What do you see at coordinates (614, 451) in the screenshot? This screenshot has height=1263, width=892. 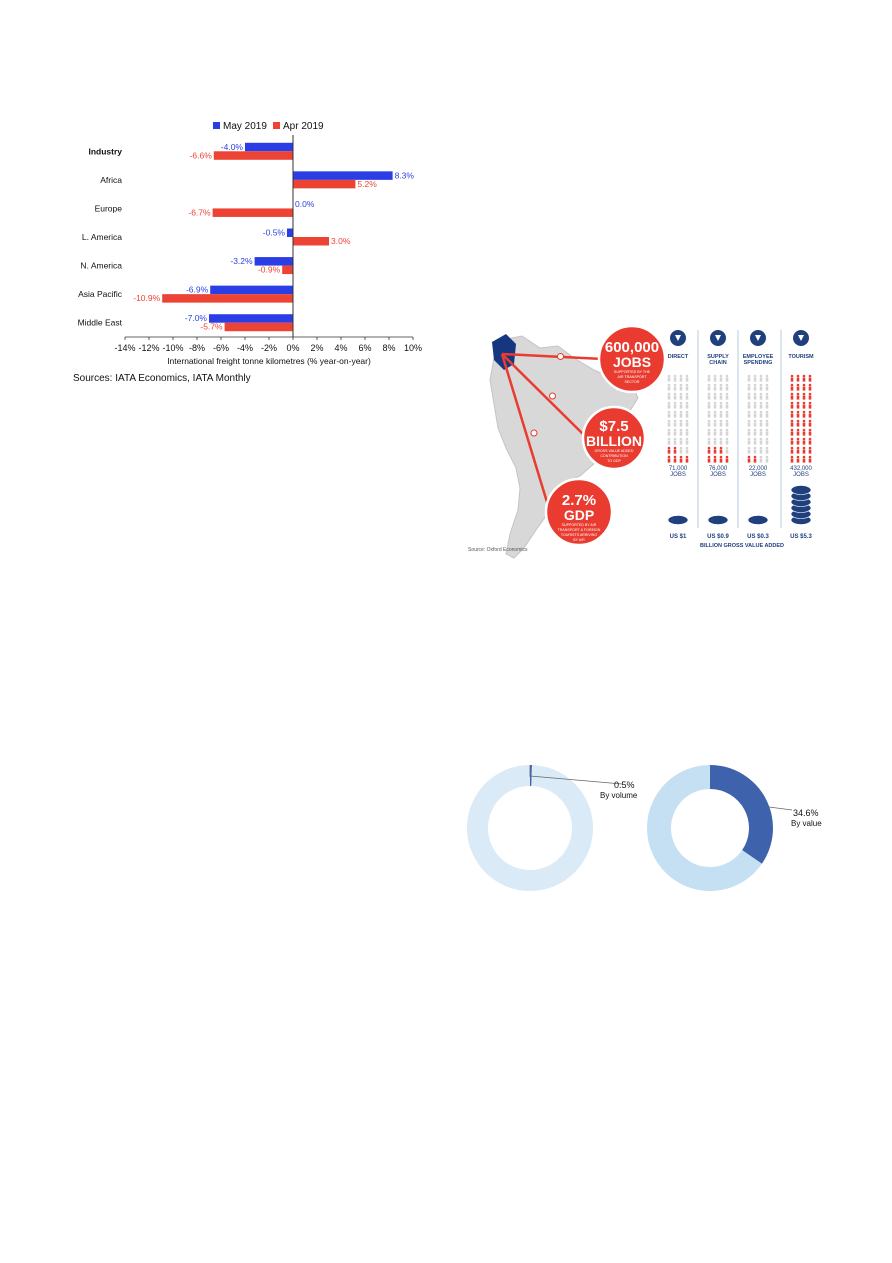 I see `stat-small: GROSS VALUE ADDED` at bounding box center [614, 451].